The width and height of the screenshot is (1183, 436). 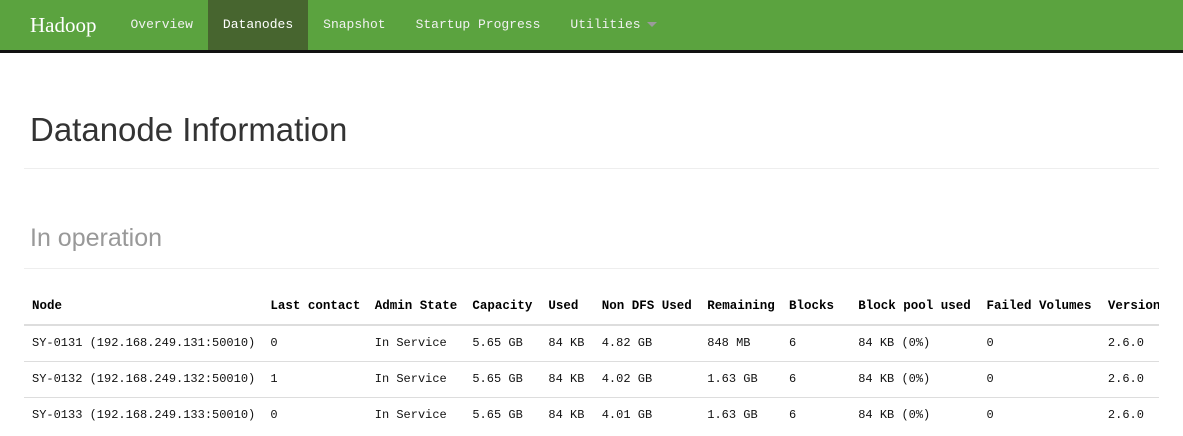 I want to click on tab-startup-progress: Startup Progress, so click(x=478, y=25).